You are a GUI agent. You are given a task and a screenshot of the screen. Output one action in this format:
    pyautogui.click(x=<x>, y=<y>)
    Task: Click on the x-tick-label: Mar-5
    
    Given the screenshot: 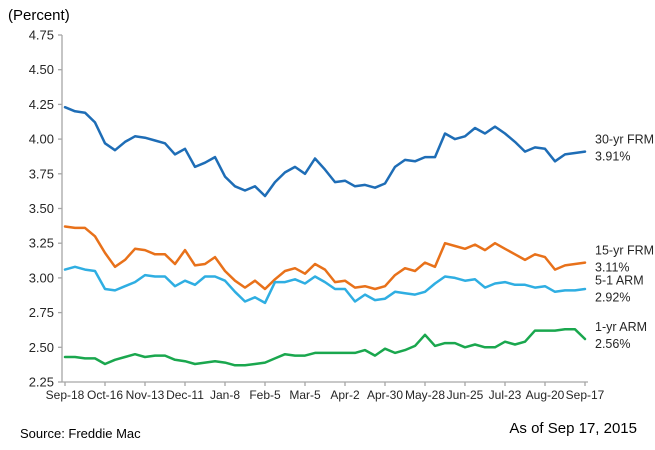 What is the action you would take?
    pyautogui.click(x=305, y=395)
    